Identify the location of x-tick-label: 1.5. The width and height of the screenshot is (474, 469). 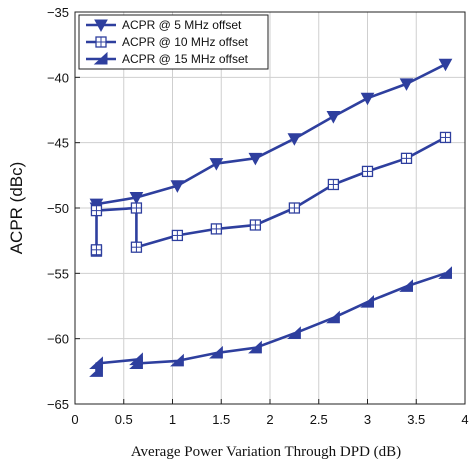
(221, 419).